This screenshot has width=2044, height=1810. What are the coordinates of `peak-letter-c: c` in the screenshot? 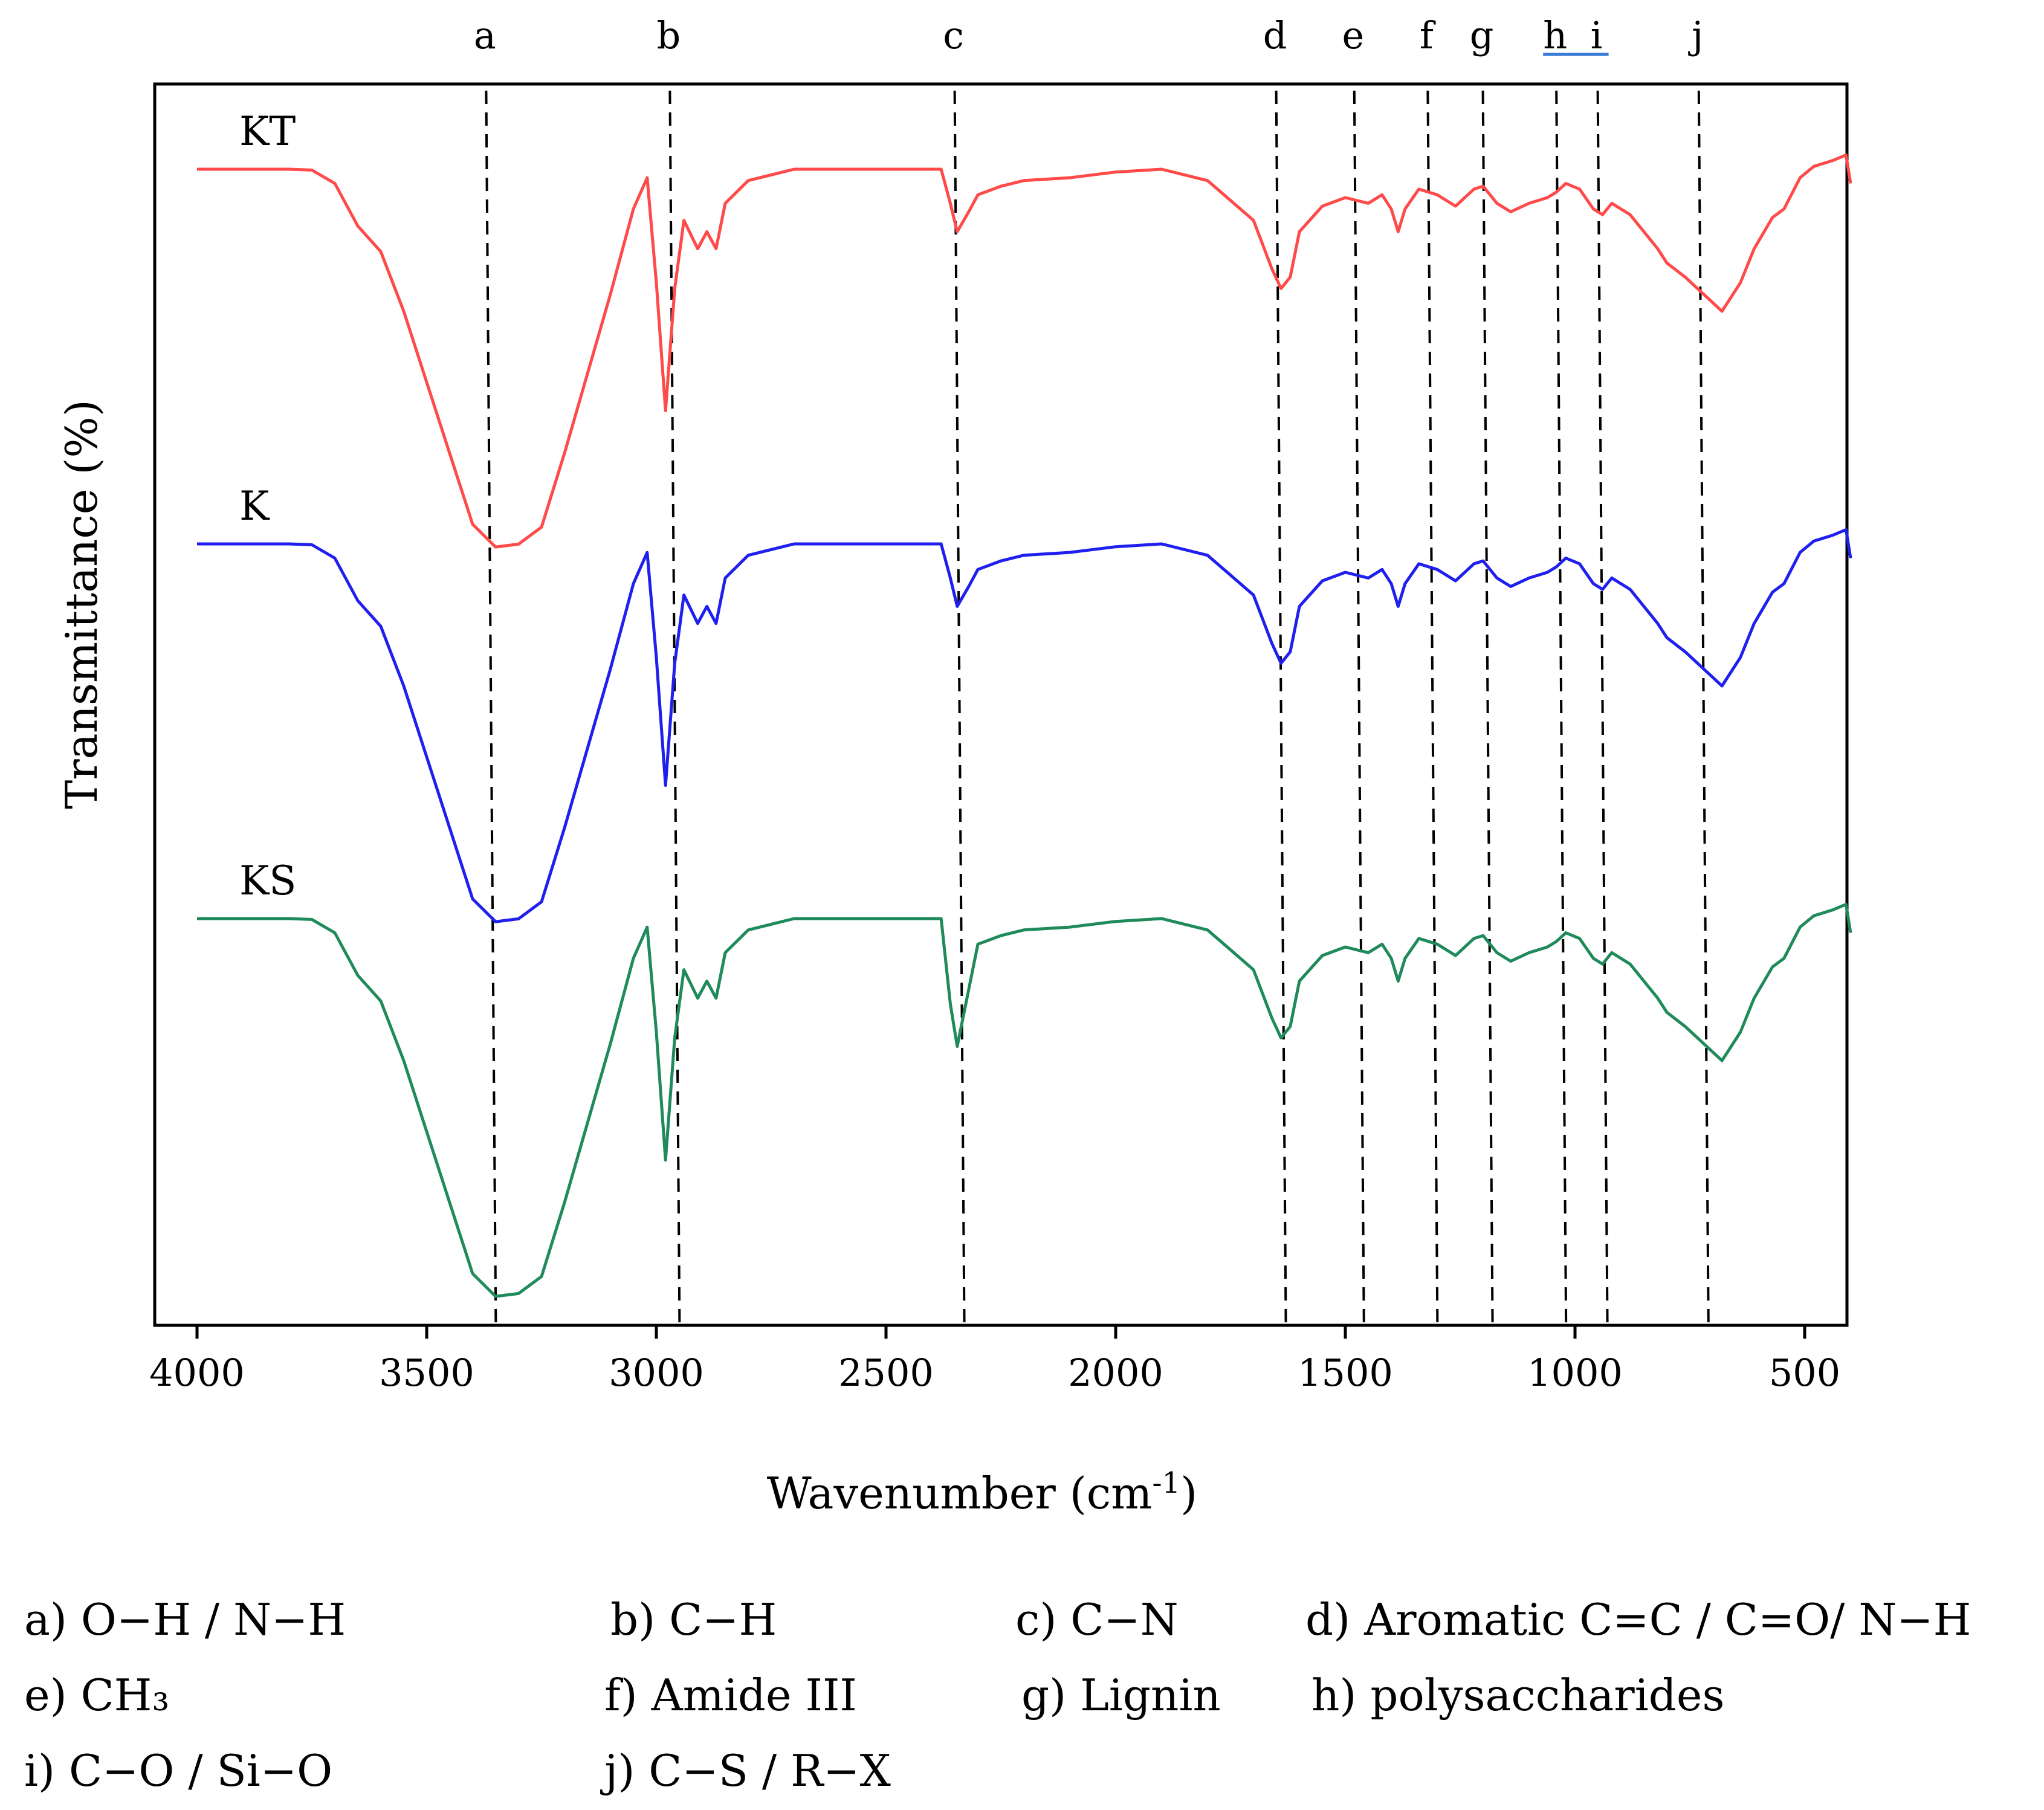 It's located at (953, 35).